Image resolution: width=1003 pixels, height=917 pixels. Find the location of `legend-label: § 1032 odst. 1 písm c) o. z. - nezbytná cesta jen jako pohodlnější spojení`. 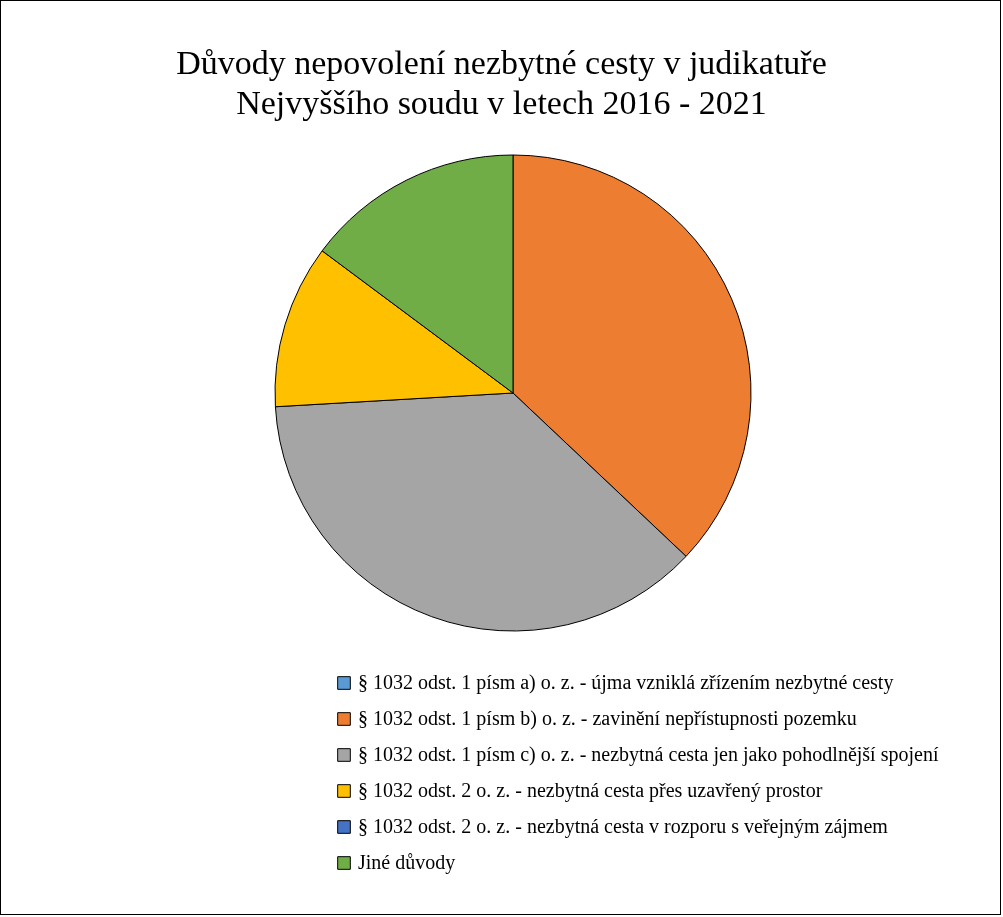

legend-label: § 1032 odst. 1 písm c) o. z. - nezbytná cesta jen jako pohodlnější spojení is located at coordinates (648, 754).